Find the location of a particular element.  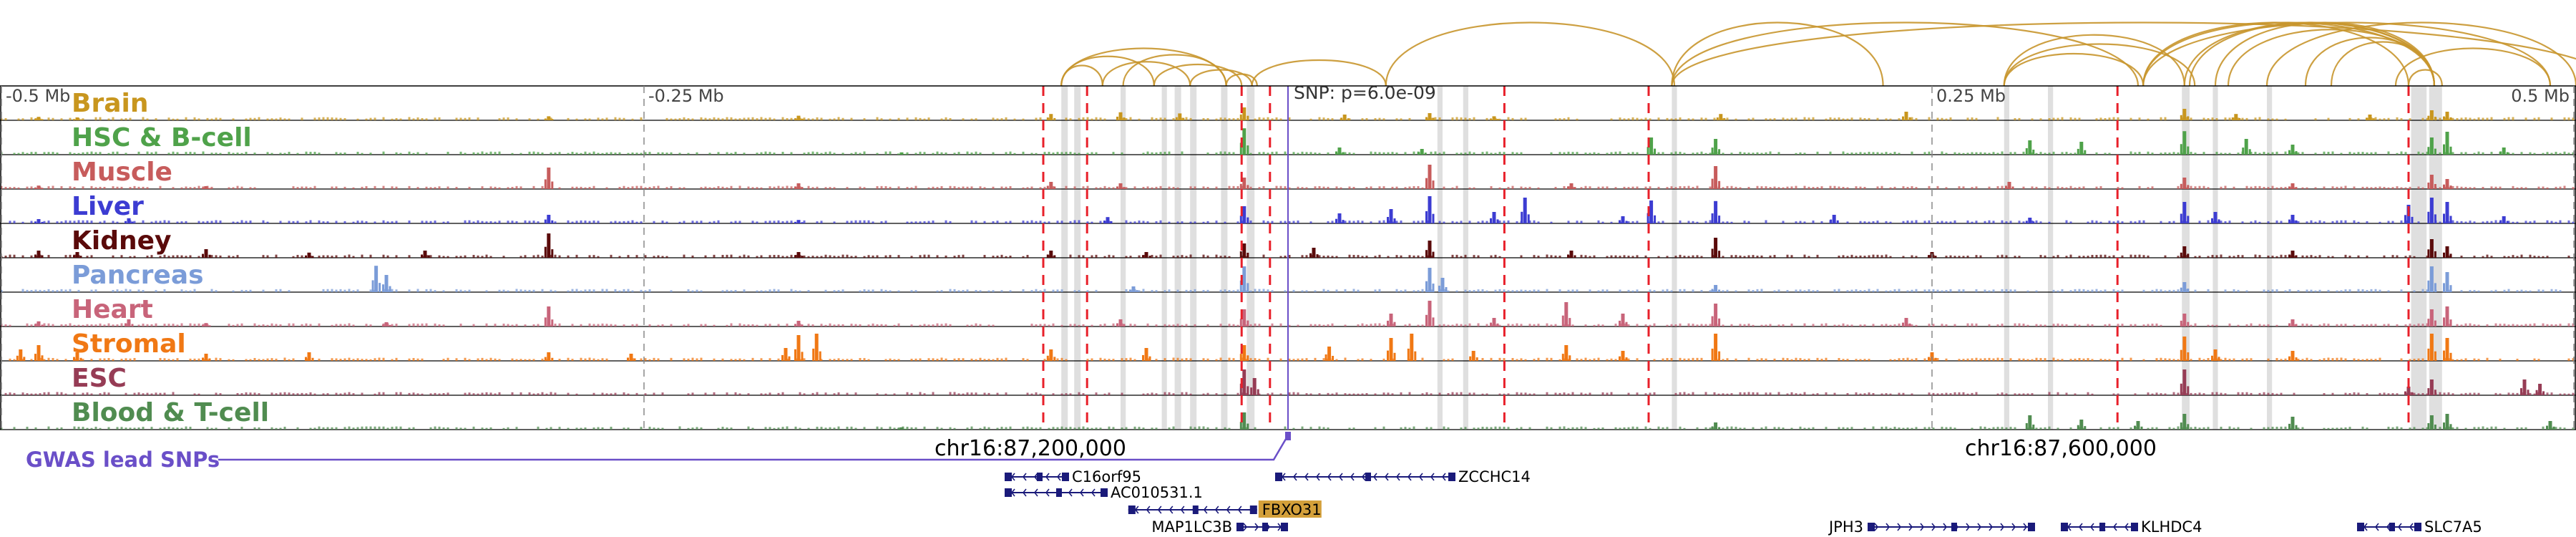

track-label: Brain is located at coordinates (110, 103).